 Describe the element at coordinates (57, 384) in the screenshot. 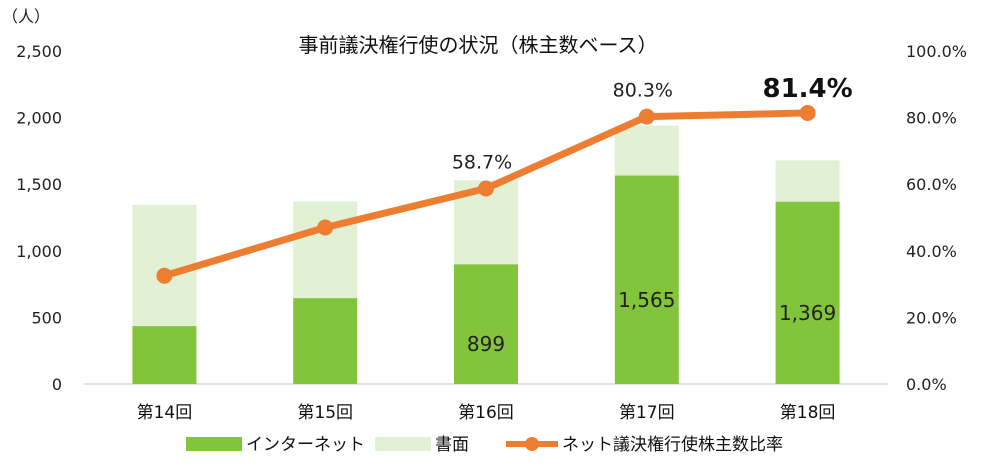

I see `y-tick-label: 0` at that location.